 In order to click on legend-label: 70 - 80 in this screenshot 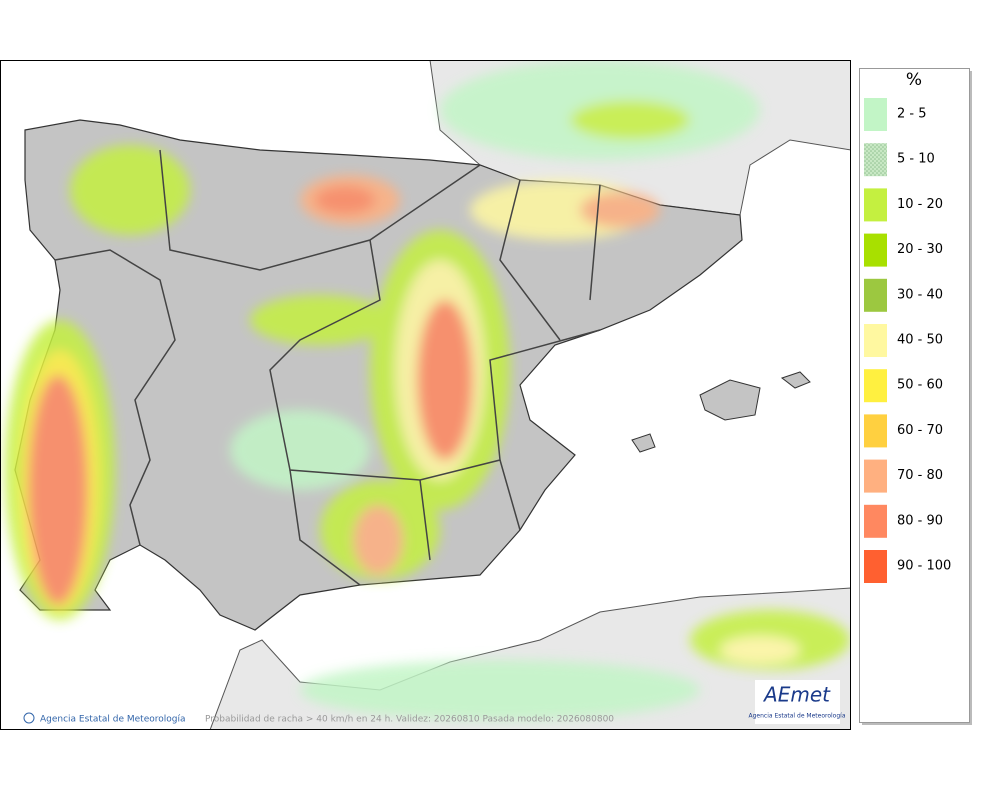, I will do `click(920, 475)`.